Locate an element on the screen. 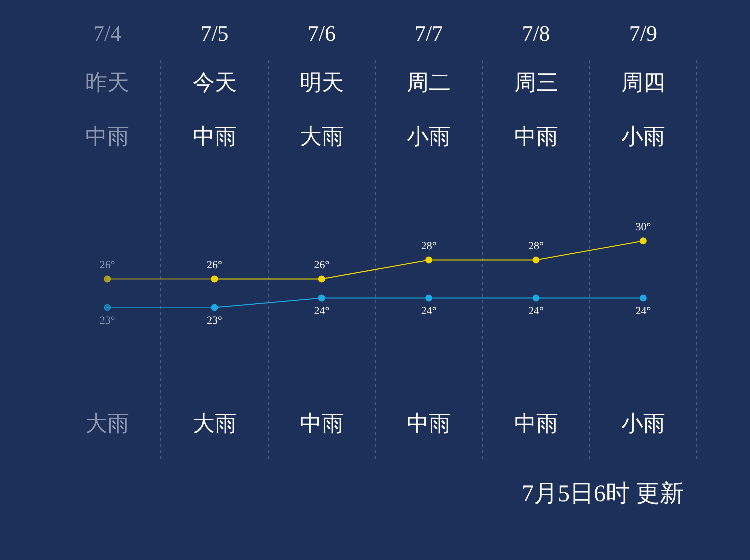  x-tick-label: 7/4 is located at coordinates (108, 33).